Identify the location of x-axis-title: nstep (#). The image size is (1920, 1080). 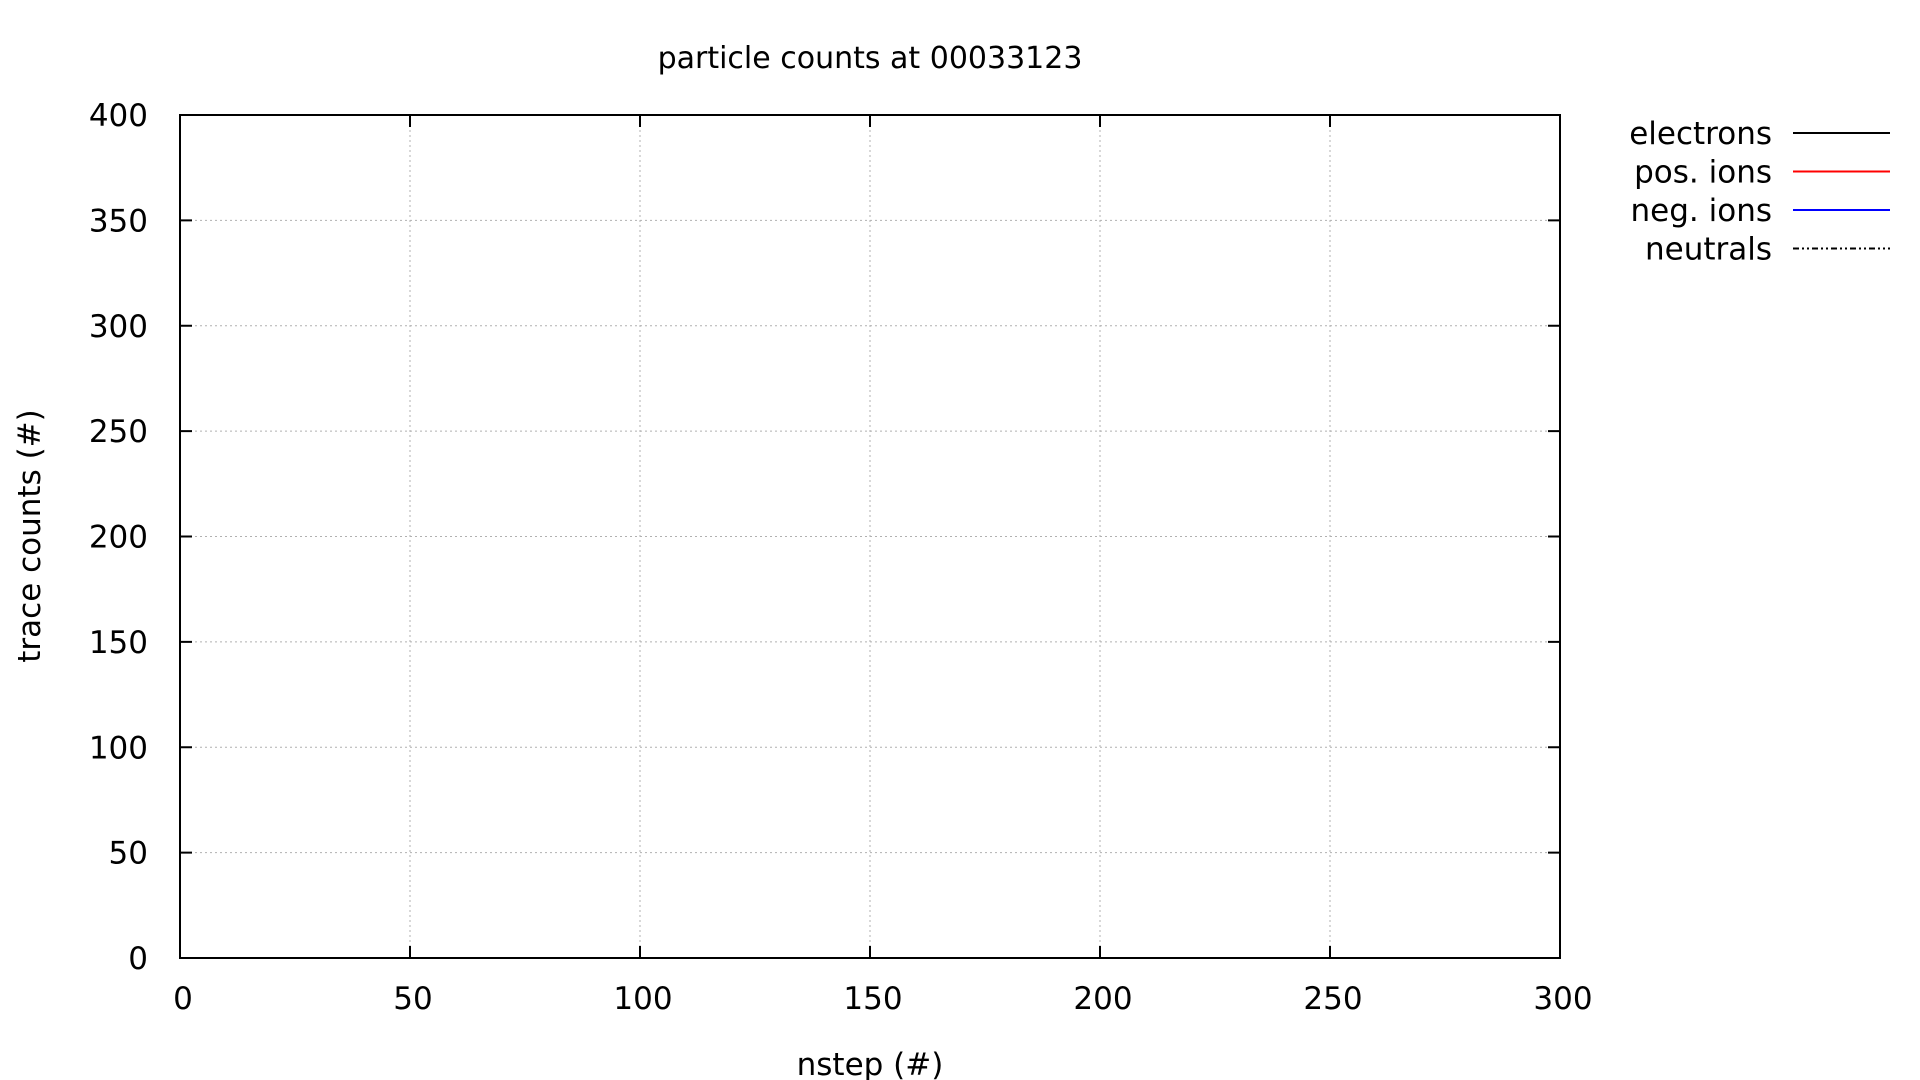
(870, 1063).